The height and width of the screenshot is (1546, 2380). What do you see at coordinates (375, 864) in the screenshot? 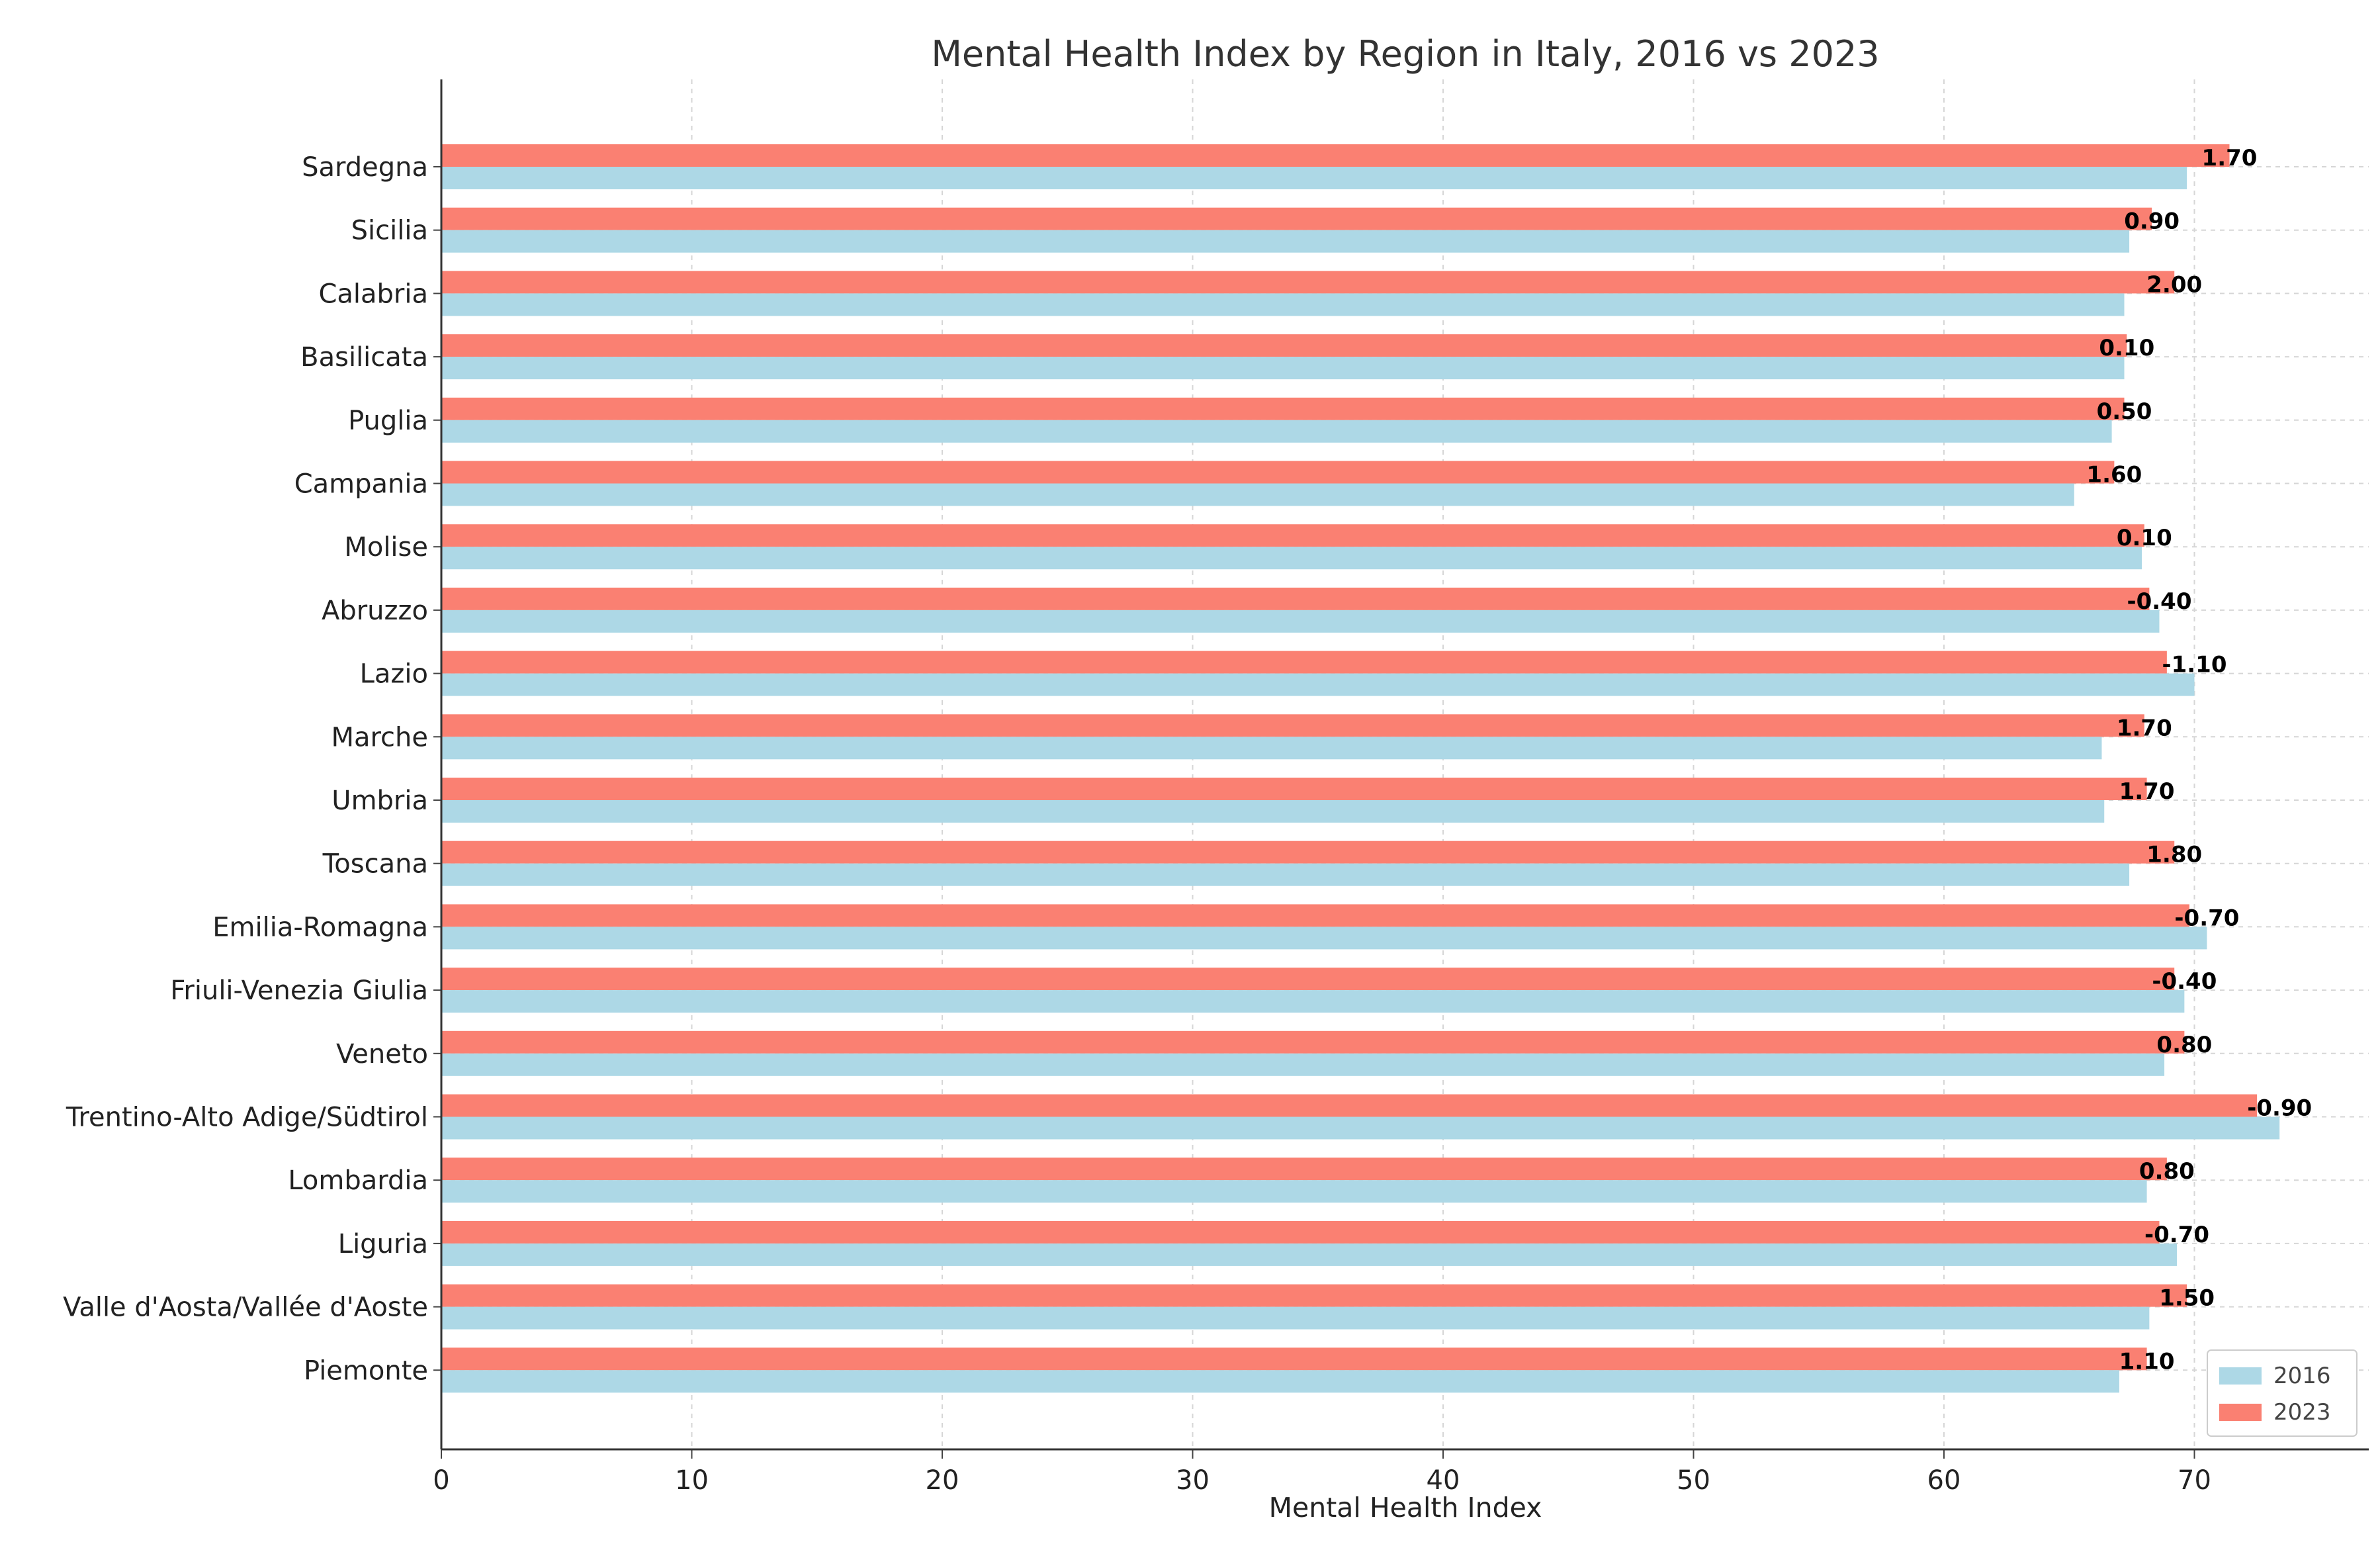
I see `category-label: Toscana` at bounding box center [375, 864].